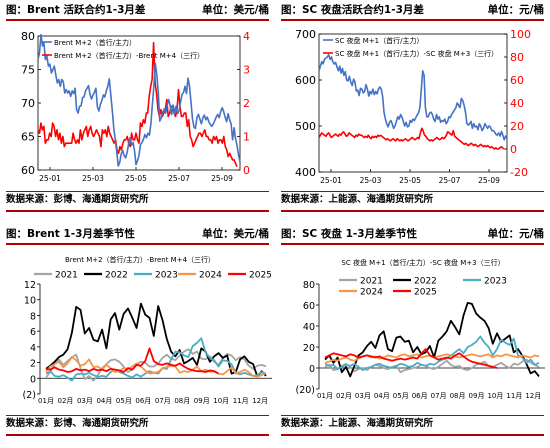  What do you see at coordinates (309, 285) in the screenshot?
I see `y-tick-label: 80` at bounding box center [309, 285].